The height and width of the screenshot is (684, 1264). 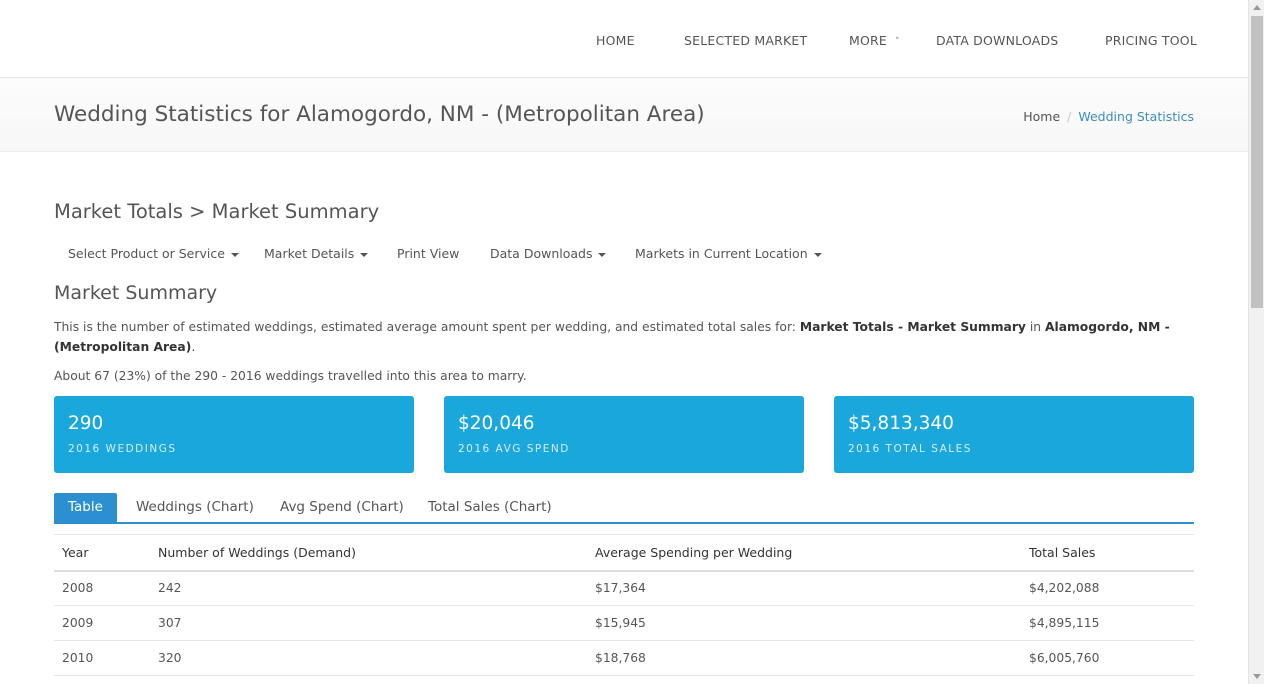 I want to click on subnav-select-product: Select Product or Service, so click(x=153, y=253).